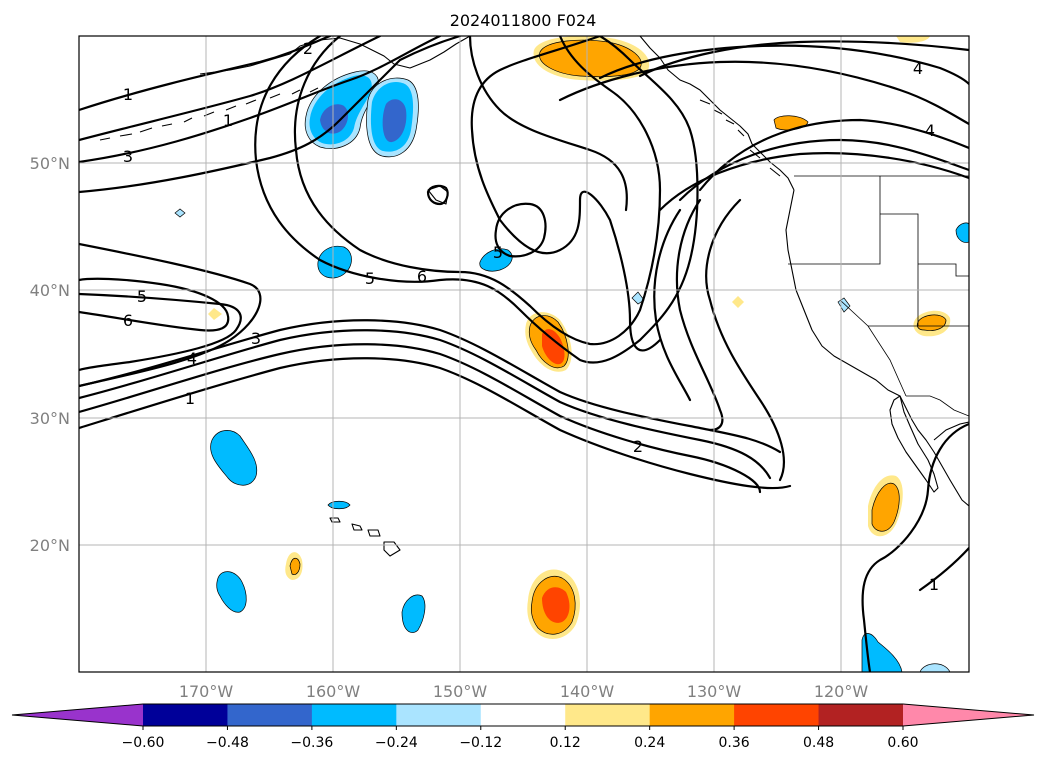 This screenshot has height=765, width=1047. I want to click on lon-label: 120°W, so click(841, 691).